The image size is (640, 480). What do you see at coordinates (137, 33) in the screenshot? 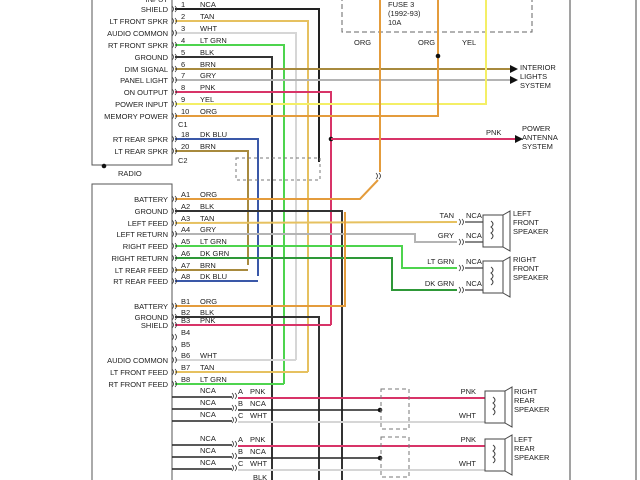
I see `radio-pin-label: AUDIO COMMON` at bounding box center [137, 33].